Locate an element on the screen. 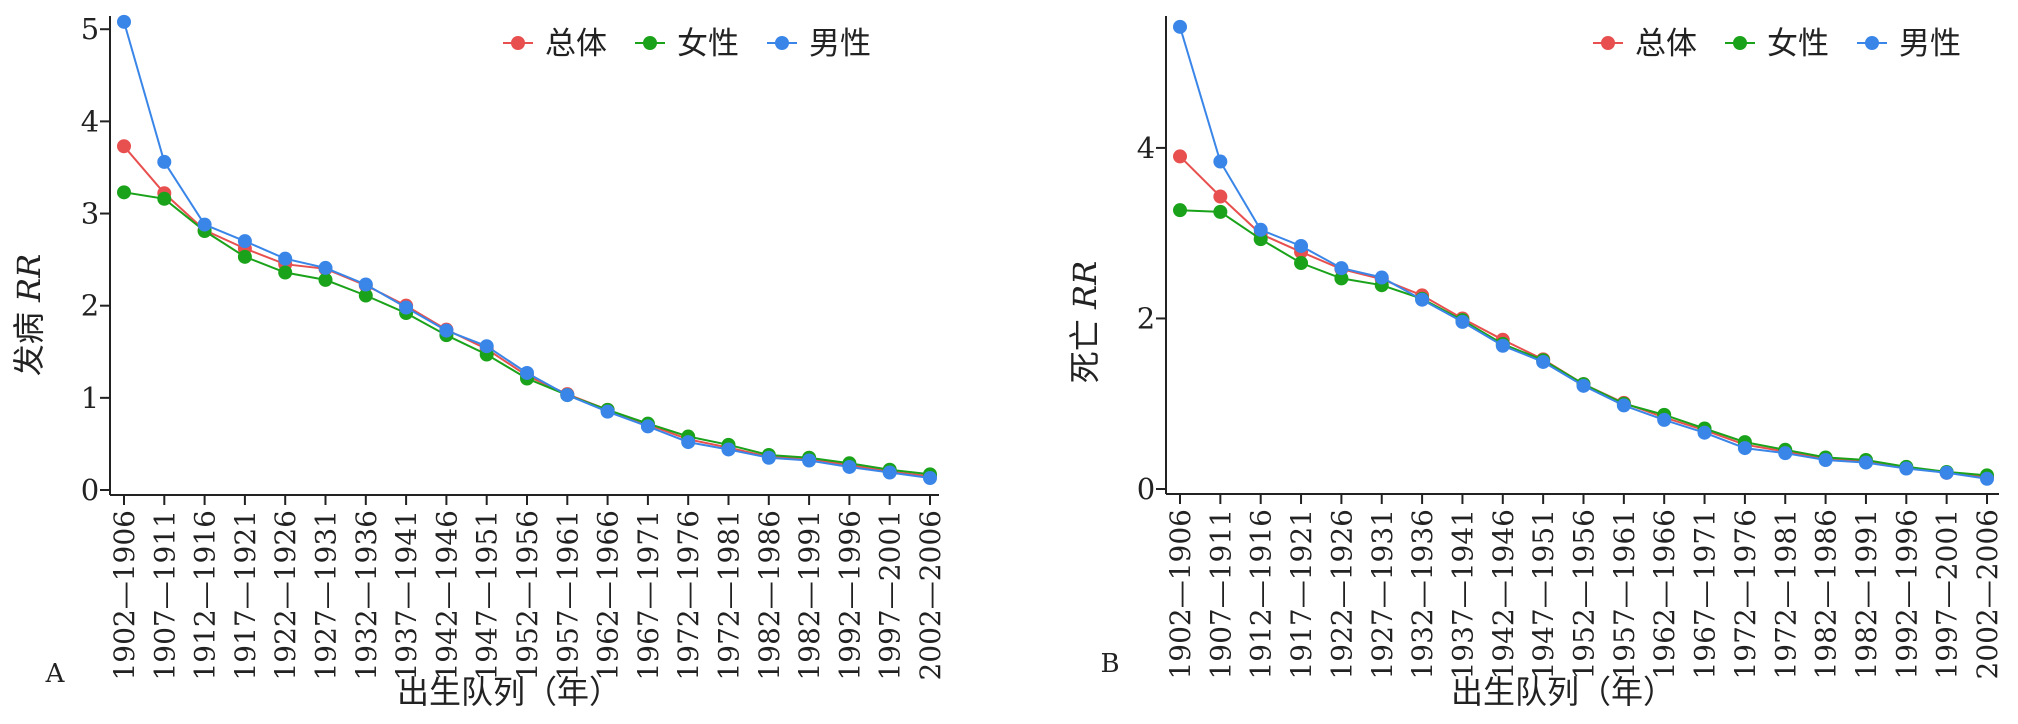  legend-label: 女性 is located at coordinates (1798, 44).